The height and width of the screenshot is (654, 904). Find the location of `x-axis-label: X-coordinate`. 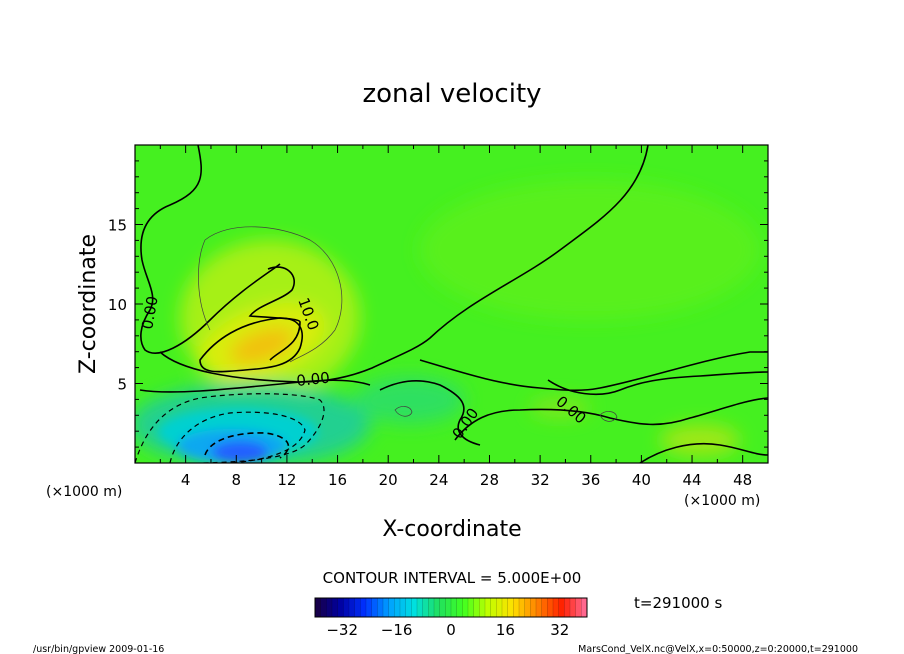

x-axis-label: X-coordinate is located at coordinates (451, 529).